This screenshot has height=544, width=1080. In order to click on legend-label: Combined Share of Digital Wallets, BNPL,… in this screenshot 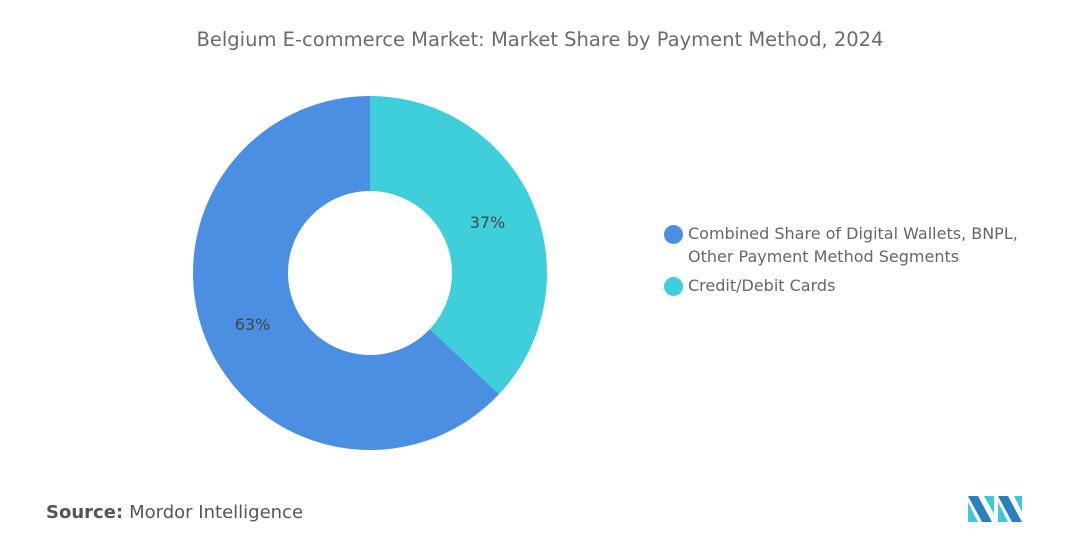, I will do `click(853, 245)`.